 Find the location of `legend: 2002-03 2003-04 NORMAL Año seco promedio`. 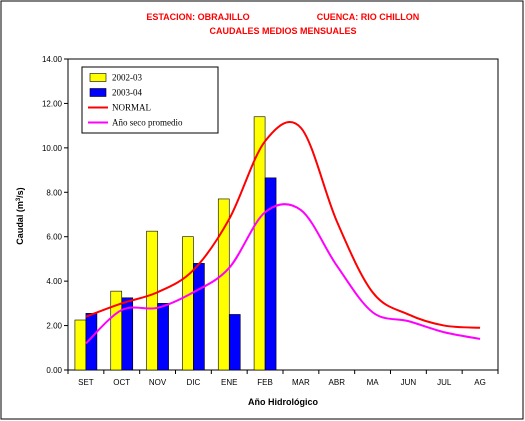

legend: 2002-03 2003-04 NORMAL Año seco promedio is located at coordinates (150, 100).